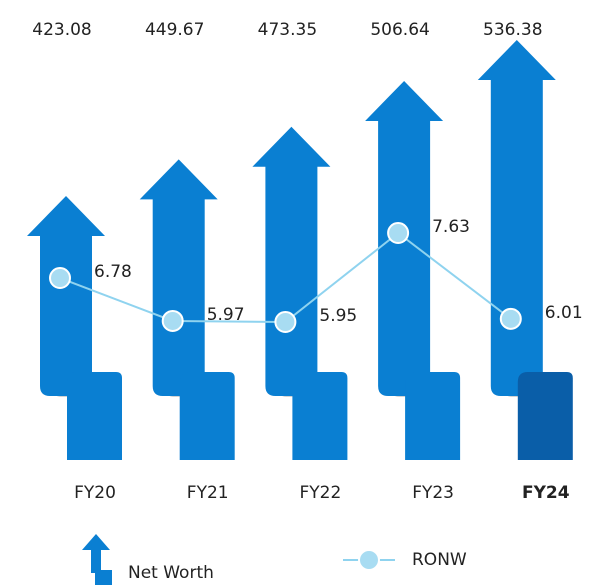 The image size is (592, 585). I want to click on legend-label: RONW, so click(439, 560).